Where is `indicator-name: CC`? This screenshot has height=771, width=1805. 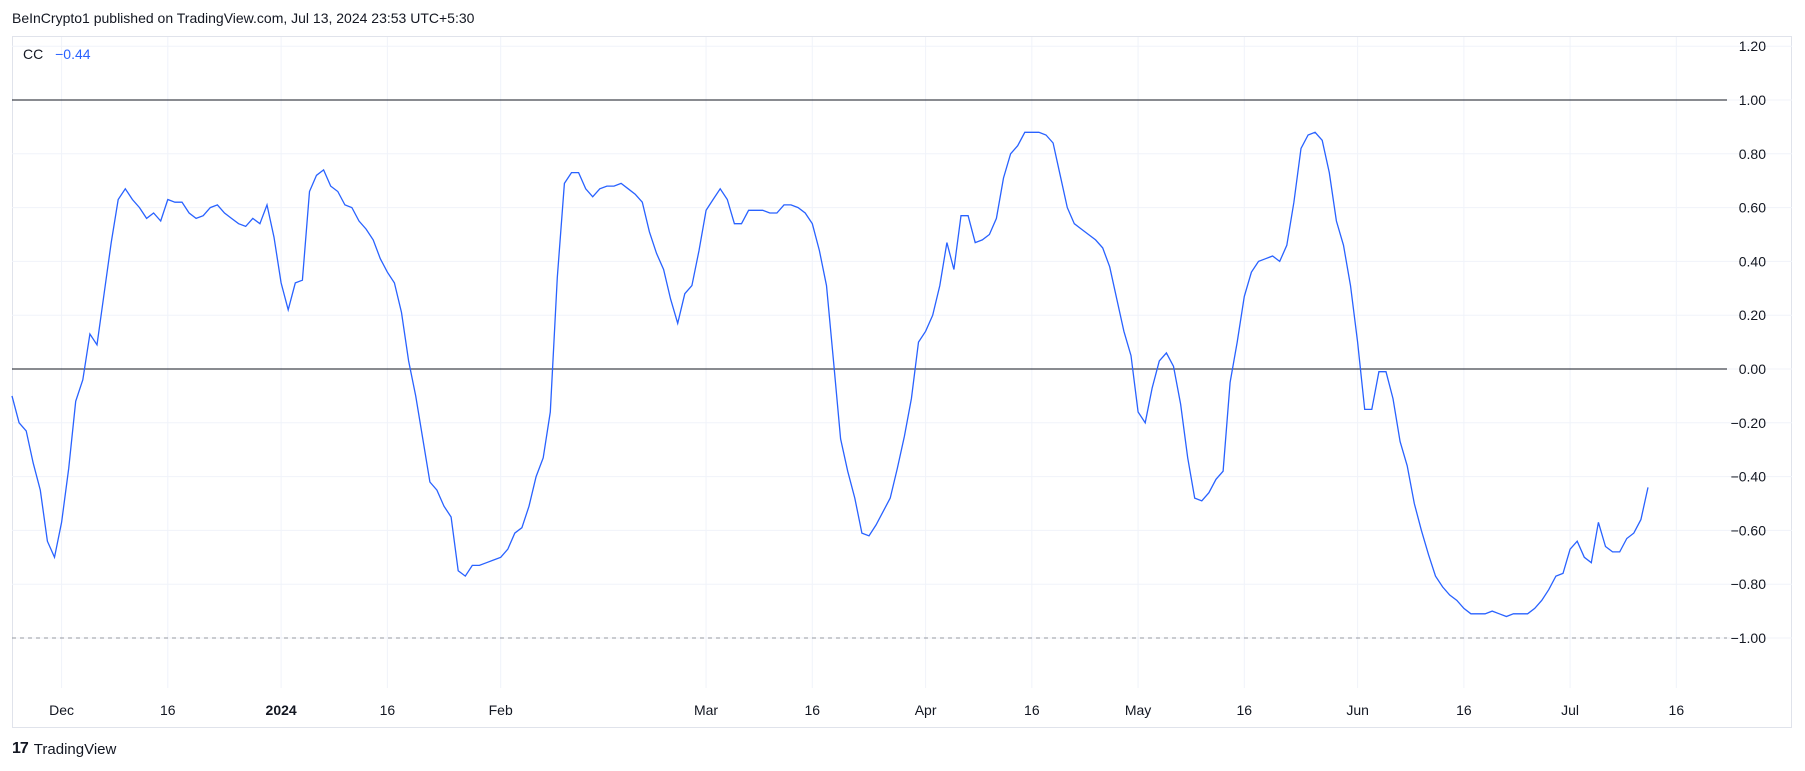 indicator-name: CC is located at coordinates (33, 54).